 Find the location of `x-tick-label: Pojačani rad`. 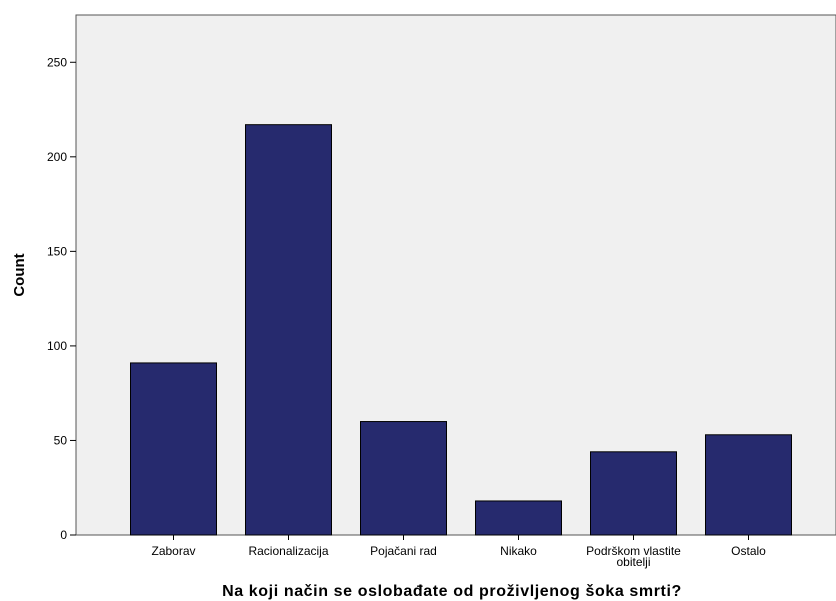

x-tick-label: Pojačani rad is located at coordinates (403, 551).